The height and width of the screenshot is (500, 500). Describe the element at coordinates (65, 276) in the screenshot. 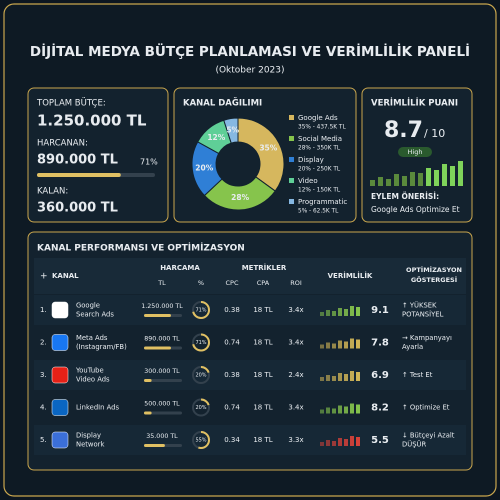

I see `header: KANAL` at that location.